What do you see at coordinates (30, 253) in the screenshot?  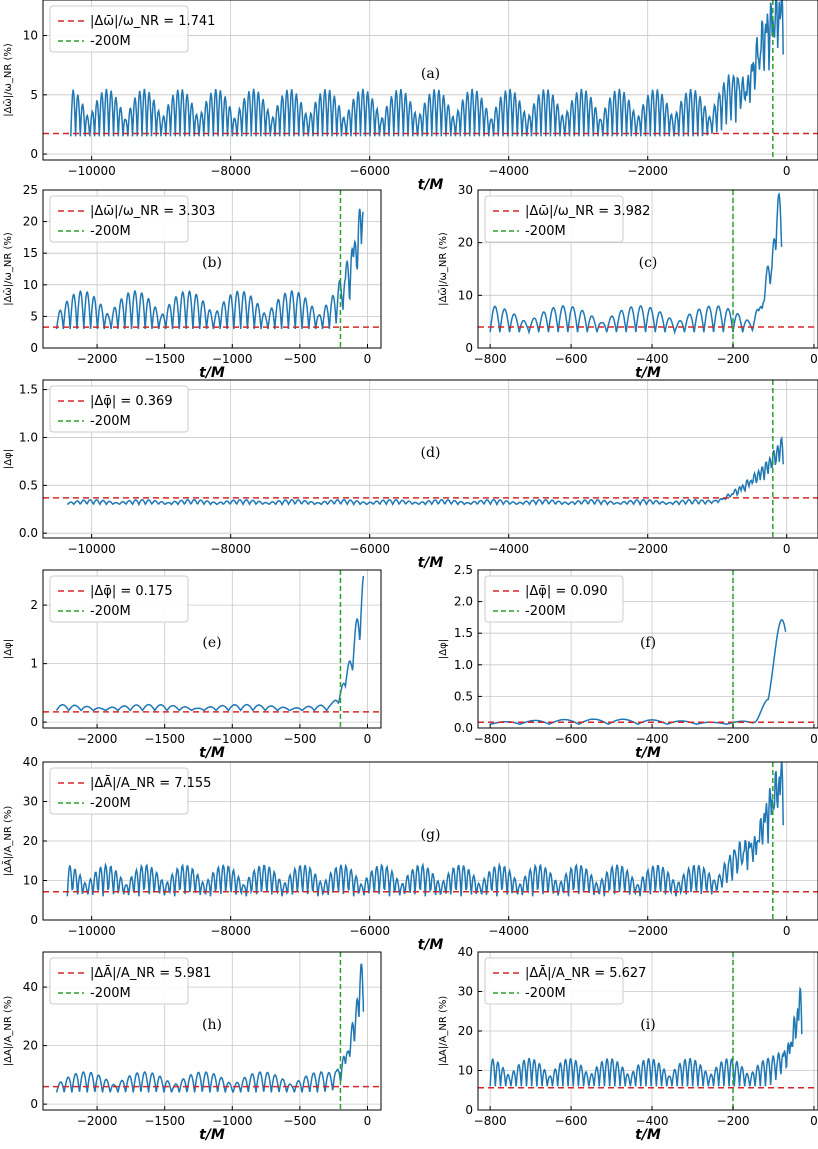 I see `y-tick-label: 15` at bounding box center [30, 253].